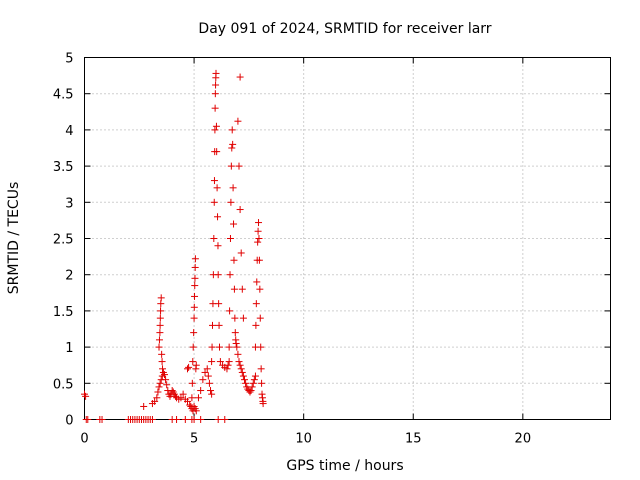 The image size is (640, 480). What do you see at coordinates (523, 439) in the screenshot?
I see `x-tick-label: 20` at bounding box center [523, 439].